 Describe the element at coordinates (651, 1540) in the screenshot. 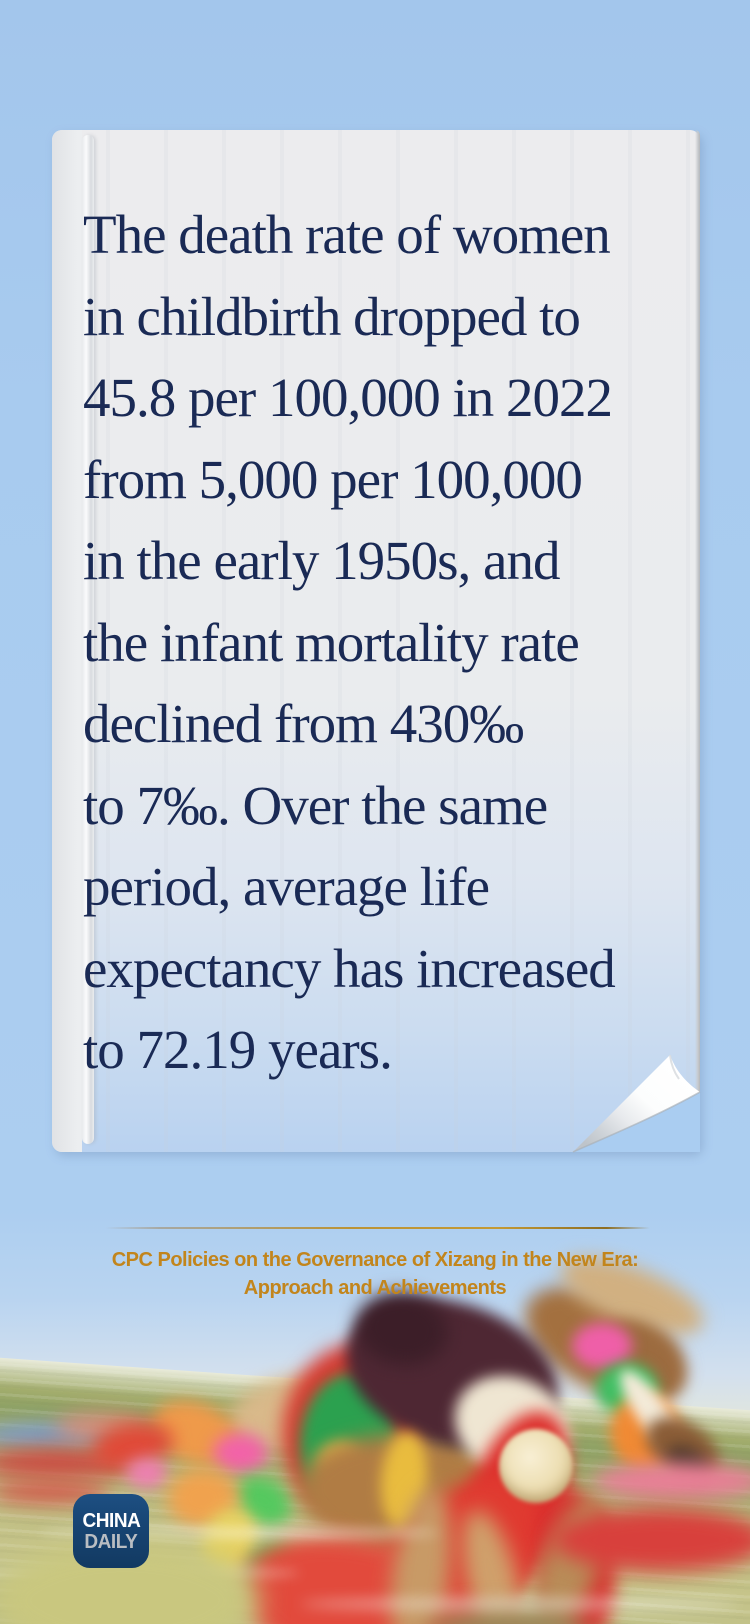

I see `red-band-blur` at that location.